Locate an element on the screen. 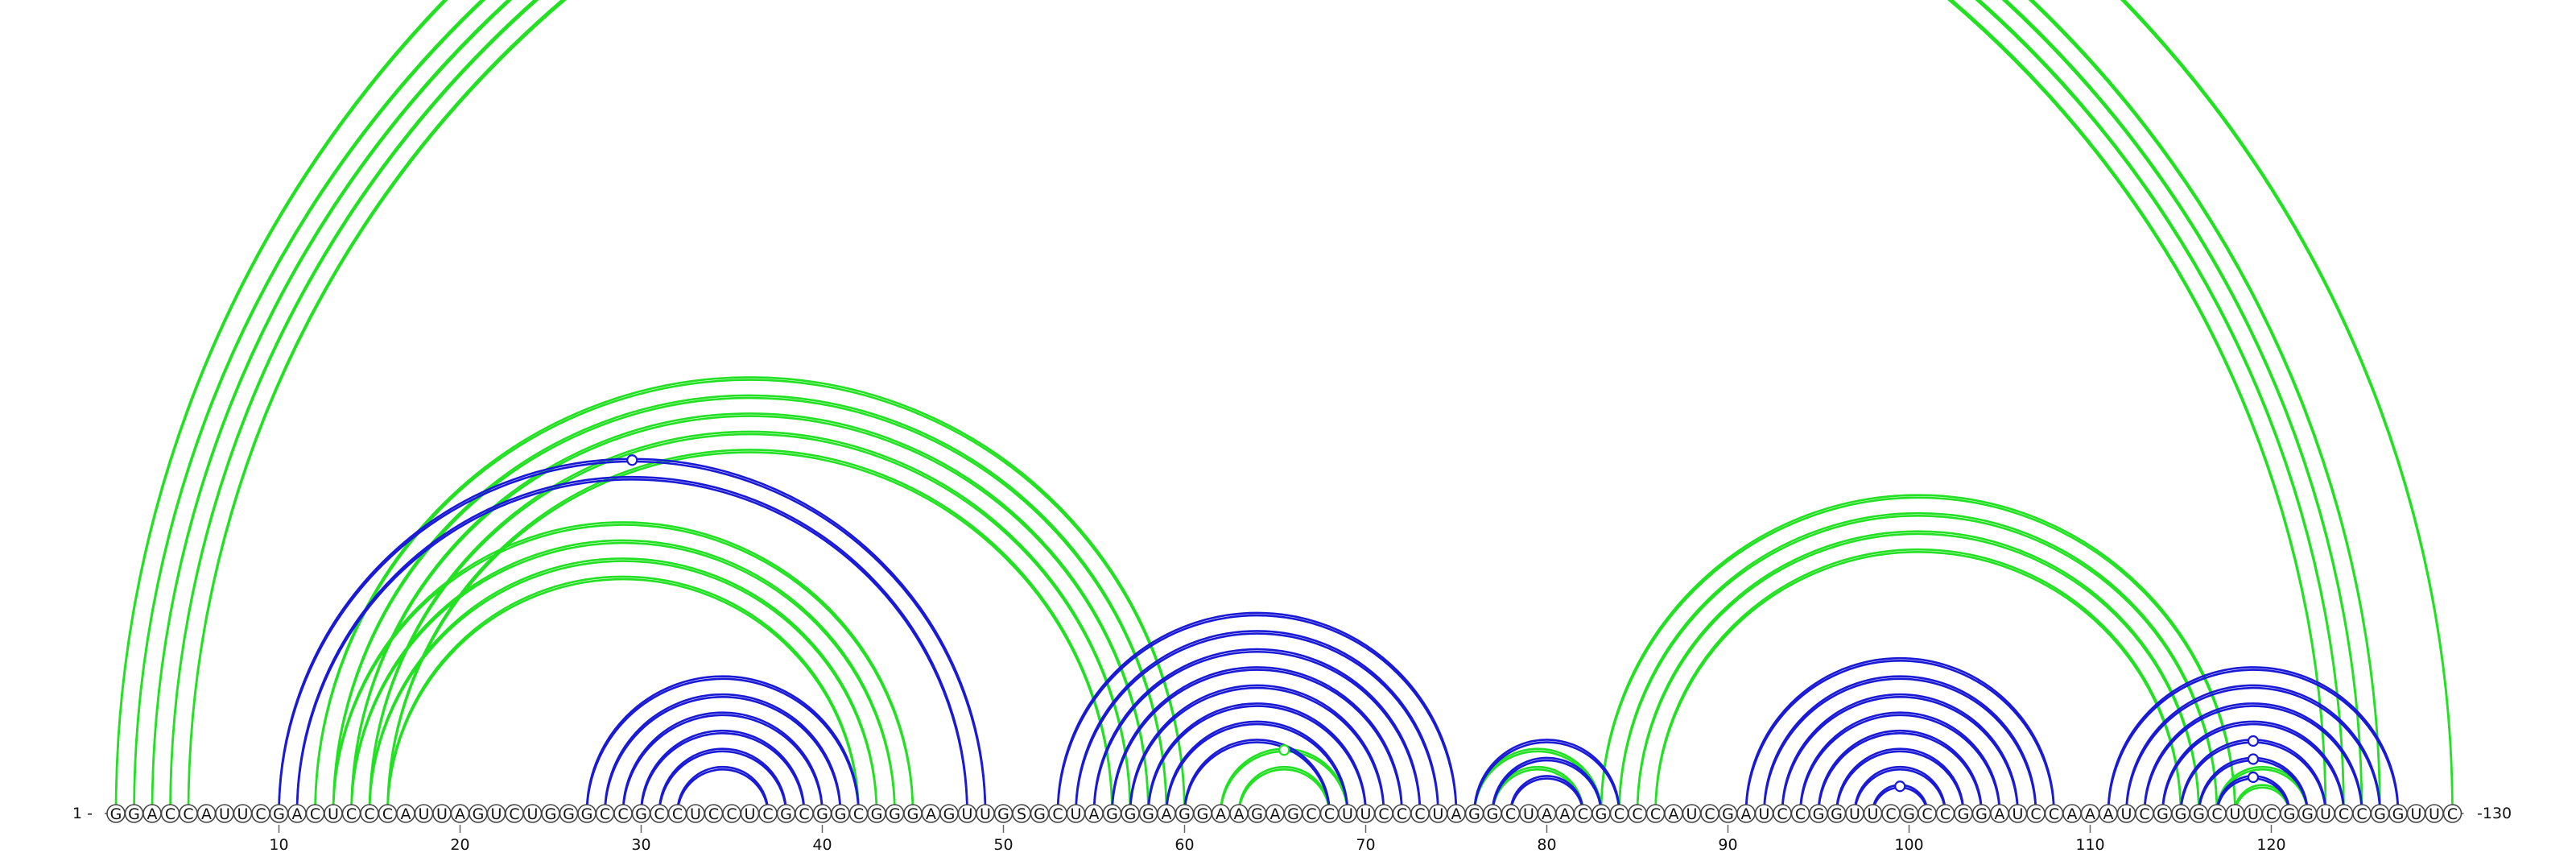 Image resolution: width=2576 pixels, height=857 pixels. axis-tick-label: 70 is located at coordinates (1365, 845).